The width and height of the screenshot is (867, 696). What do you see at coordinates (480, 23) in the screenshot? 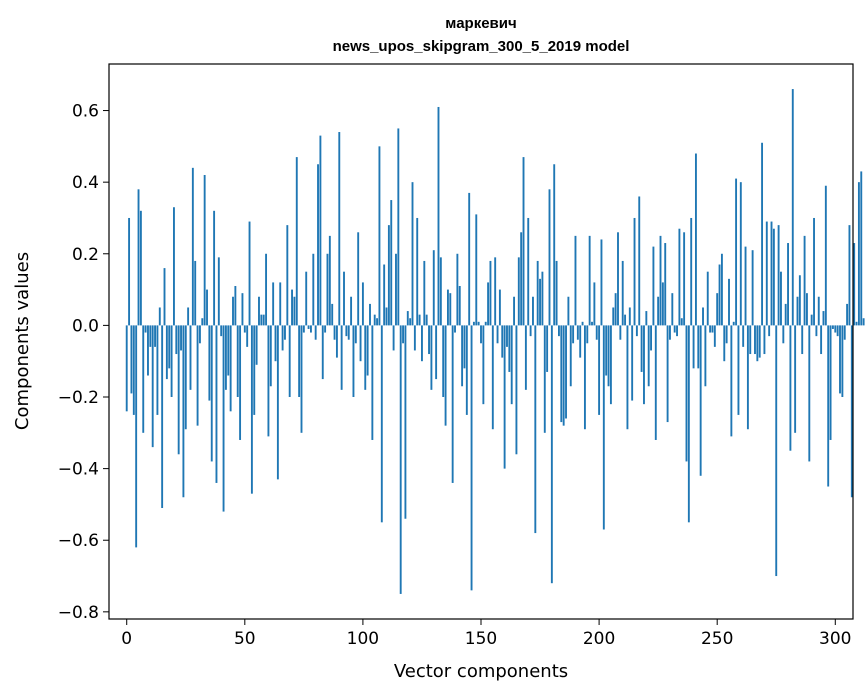
I see `chart-title: маркевич` at bounding box center [480, 23].